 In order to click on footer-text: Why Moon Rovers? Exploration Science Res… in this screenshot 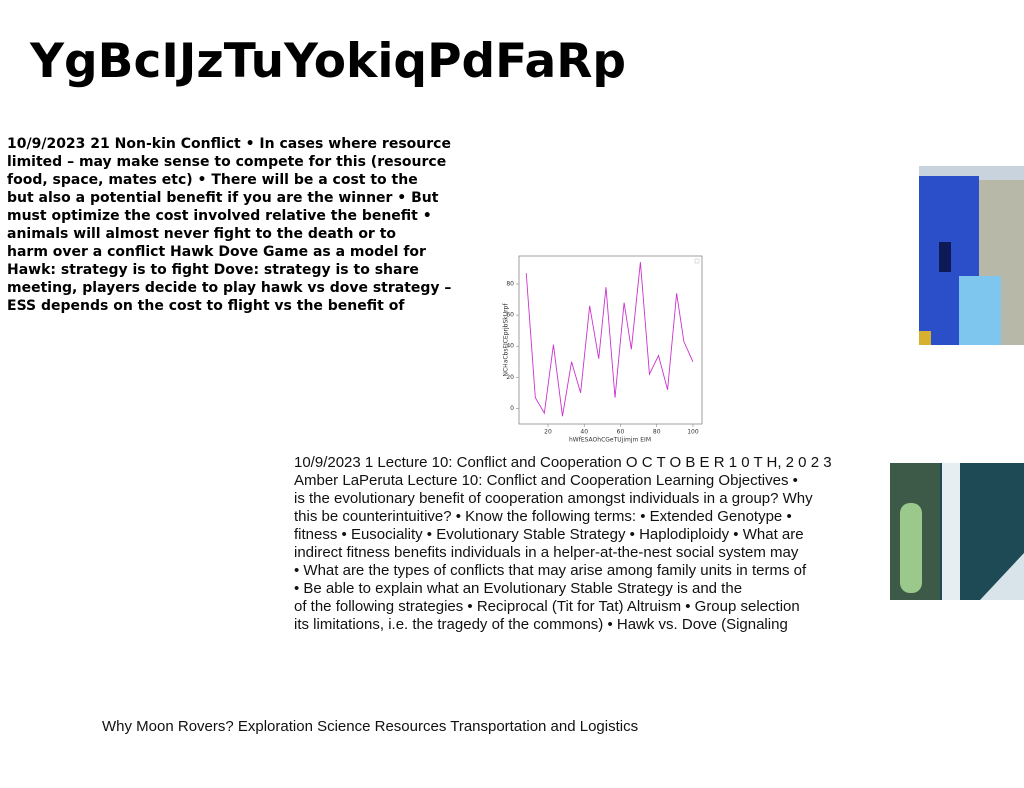, I will do `click(370, 726)`.